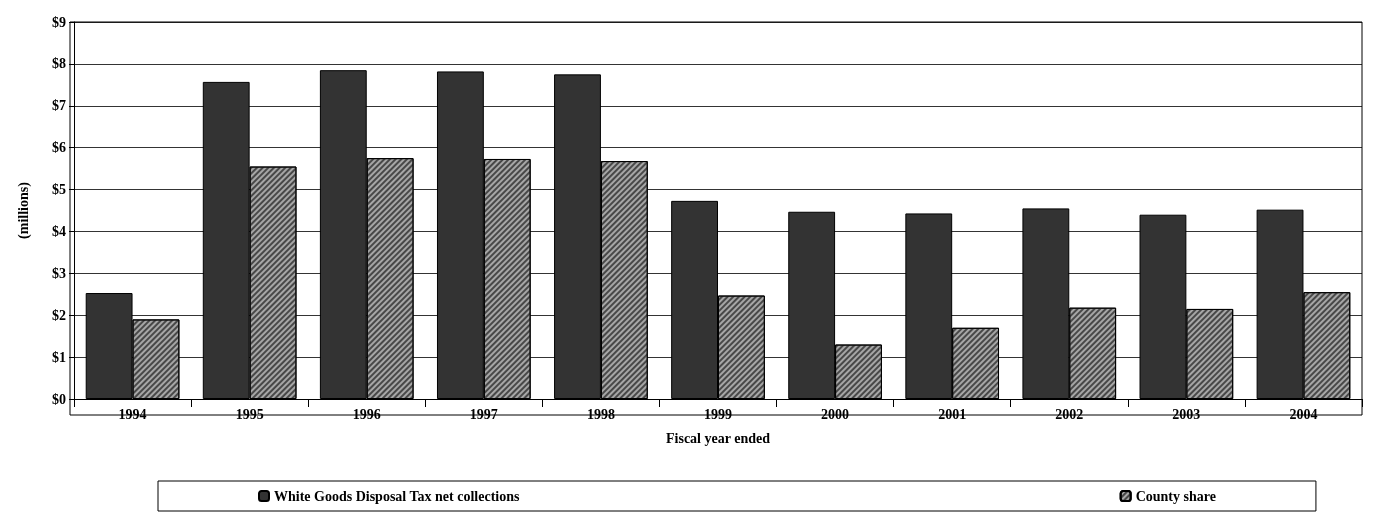 Image resolution: width=1378 pixels, height=525 pixels. Describe the element at coordinates (718, 414) in the screenshot. I see `x-tick-label: 1999` at that location.